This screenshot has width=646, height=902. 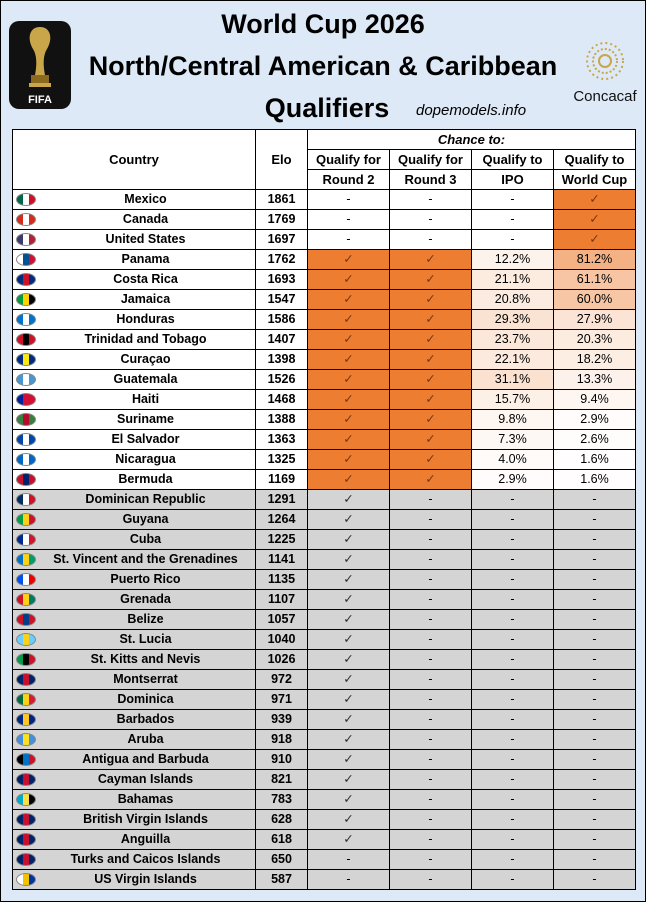 What do you see at coordinates (281, 399) in the screenshot?
I see `elo-cell: 1468` at bounding box center [281, 399].